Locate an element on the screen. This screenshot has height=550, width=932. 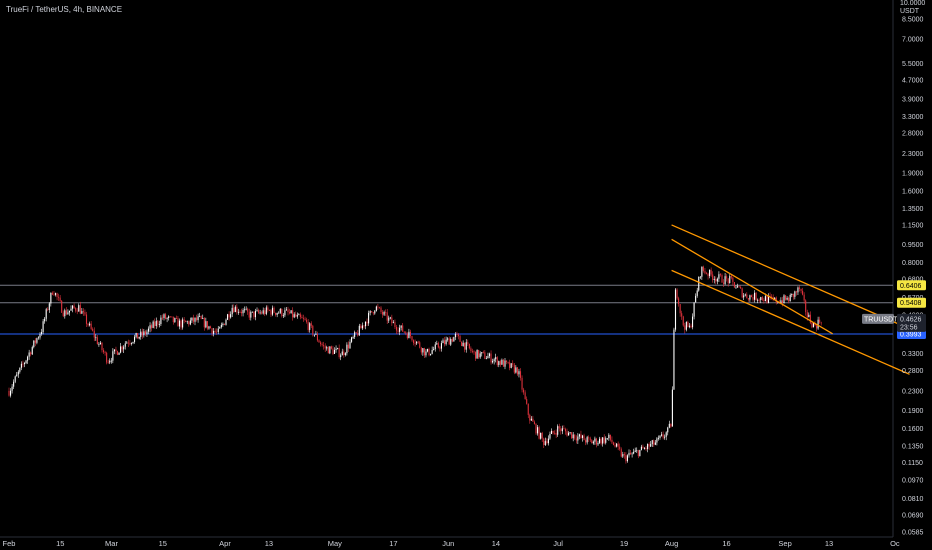
price-tick-label: 8.5000 is located at coordinates (913, 19).